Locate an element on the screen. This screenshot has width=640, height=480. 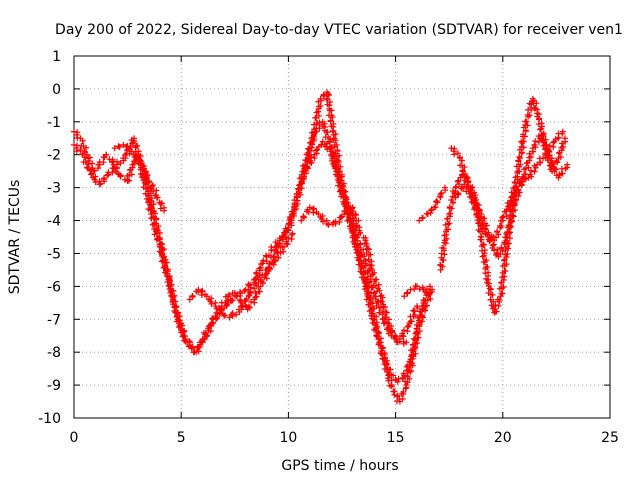
x-tick-label: 20 is located at coordinates (503, 438).